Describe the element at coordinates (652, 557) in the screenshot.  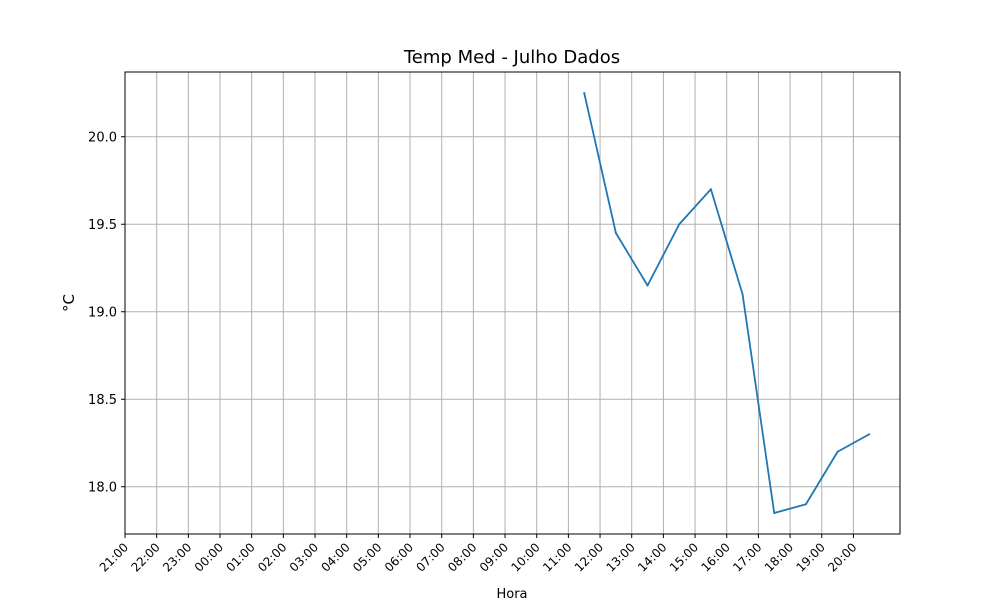
I see `x-tick-label: 14:00` at that location.